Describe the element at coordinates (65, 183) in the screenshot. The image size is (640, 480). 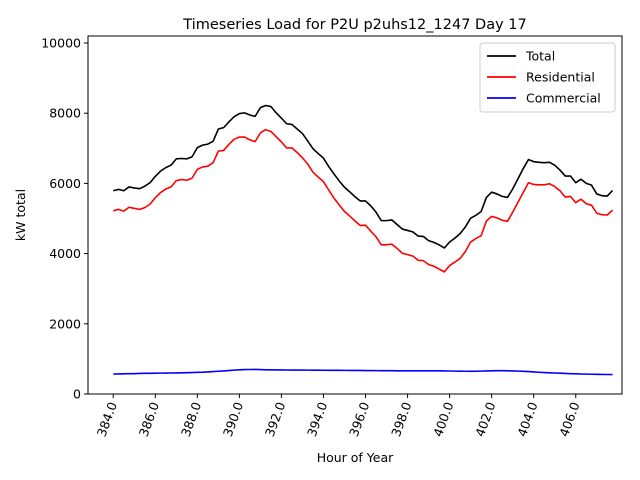
I see `y-tick-label: 6000` at that location.